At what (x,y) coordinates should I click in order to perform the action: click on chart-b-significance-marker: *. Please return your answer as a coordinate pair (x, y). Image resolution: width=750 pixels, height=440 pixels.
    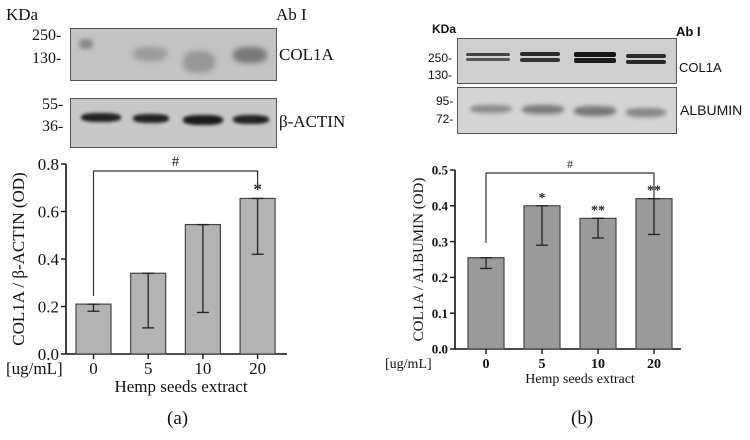
    Looking at the image, I should click on (542, 198).